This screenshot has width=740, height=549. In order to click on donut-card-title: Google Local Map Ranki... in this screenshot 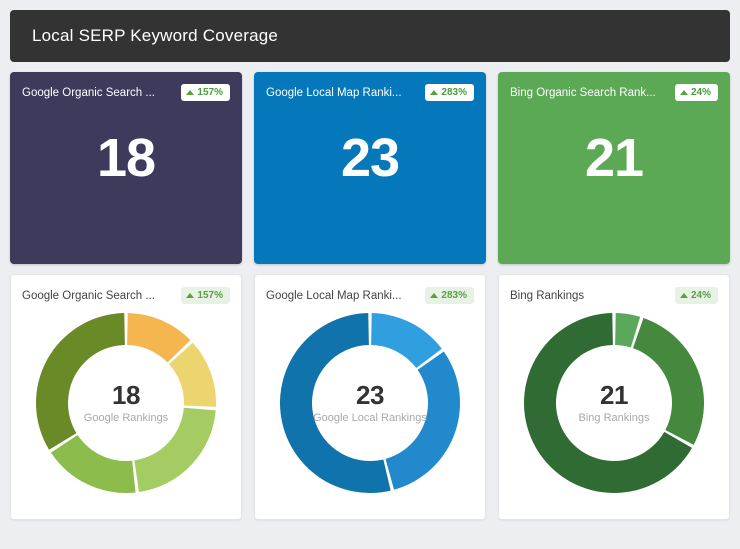, I will do `click(334, 295)`.